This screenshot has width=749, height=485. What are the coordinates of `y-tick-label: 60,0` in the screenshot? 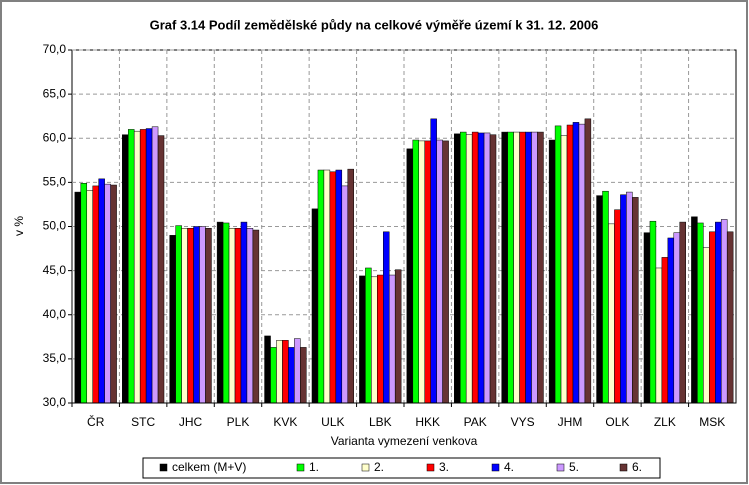 It's located at (55, 137).